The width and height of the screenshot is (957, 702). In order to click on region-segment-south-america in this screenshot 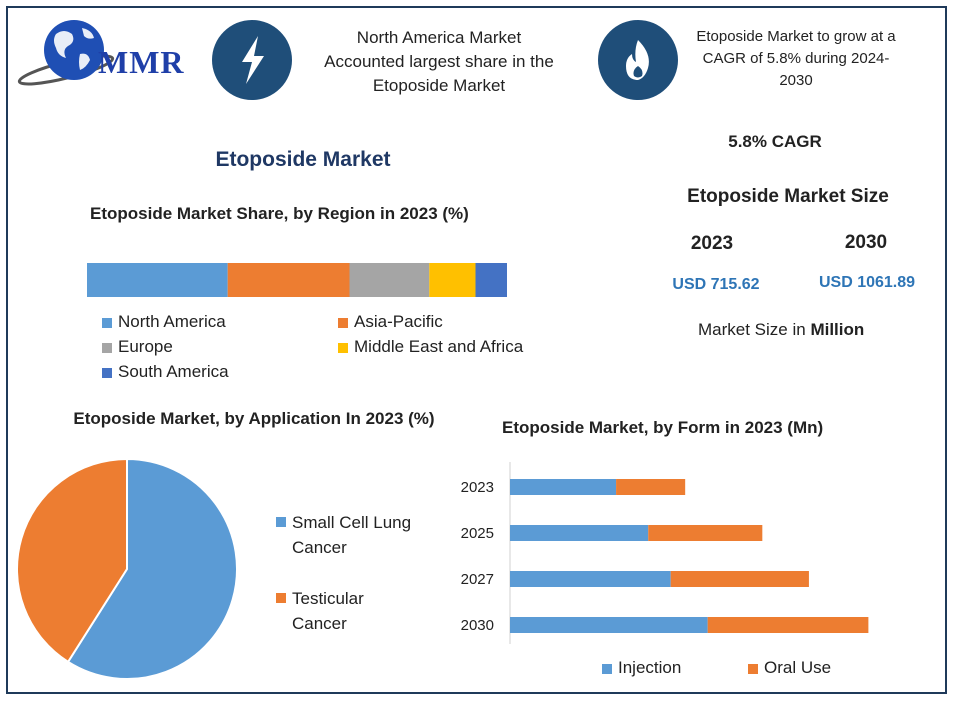, I will do `click(491, 280)`.